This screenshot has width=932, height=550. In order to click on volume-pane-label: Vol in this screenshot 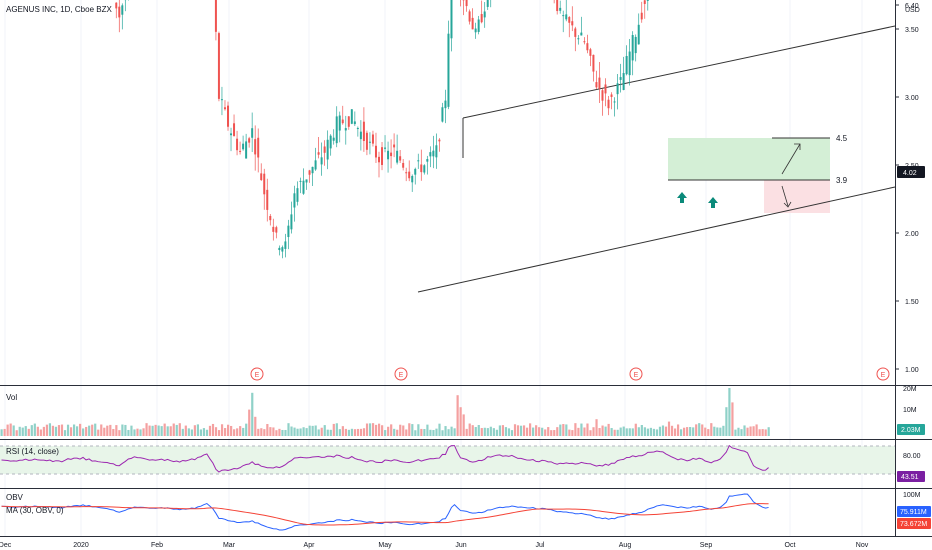, I will do `click(11, 397)`.